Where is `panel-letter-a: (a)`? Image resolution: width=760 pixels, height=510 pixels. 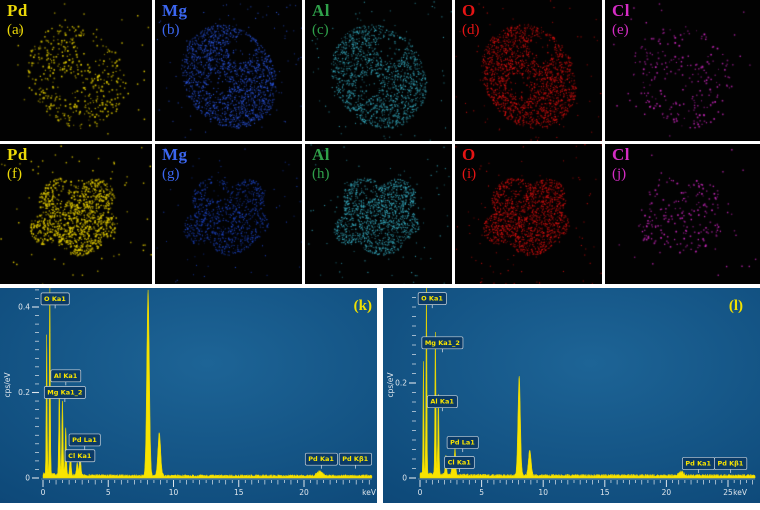 panel-letter-a: (a) is located at coordinates (15, 30).